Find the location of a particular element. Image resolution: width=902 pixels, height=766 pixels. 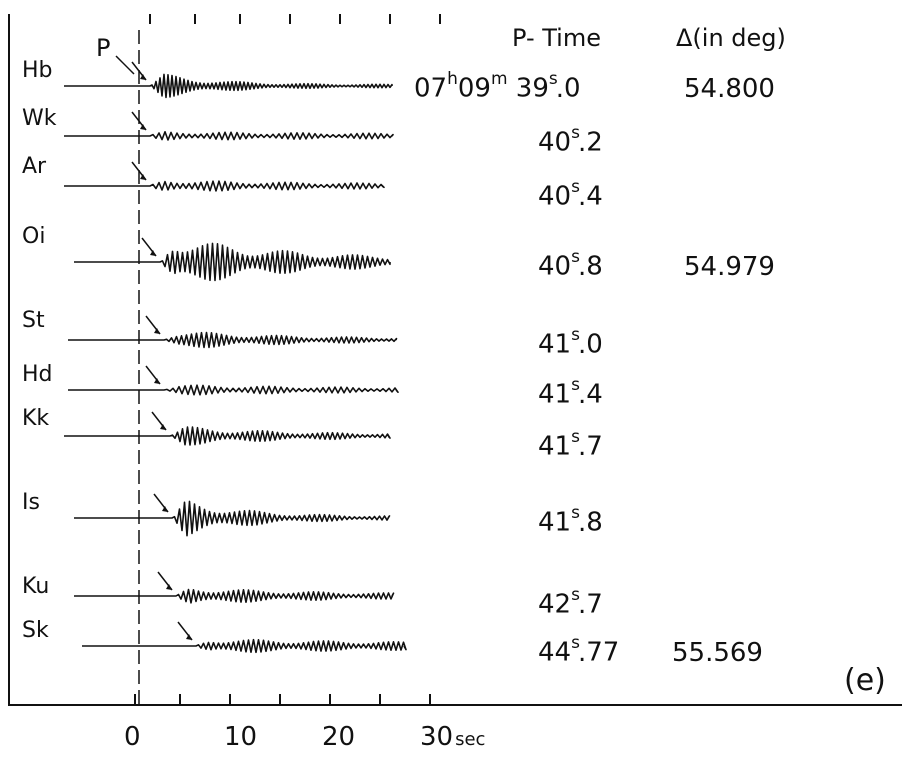

station-label-wk: Wk is located at coordinates (39, 118).